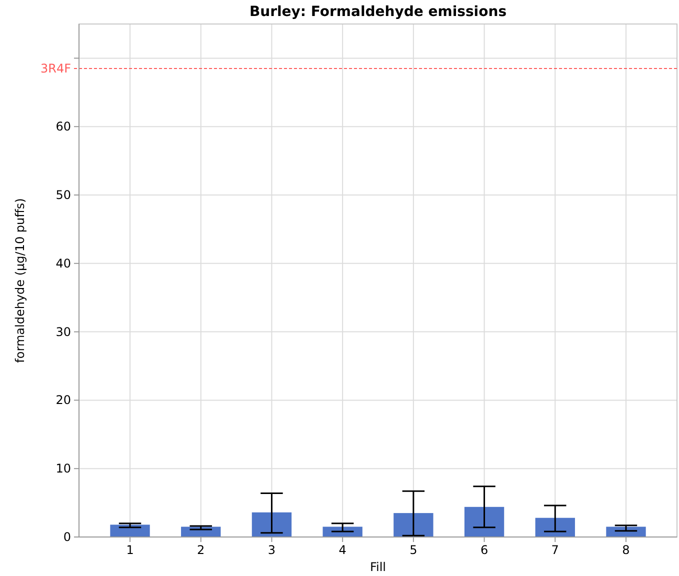  What do you see at coordinates (342, 550) in the screenshot?
I see `x-tick-label: 4` at bounding box center [342, 550].